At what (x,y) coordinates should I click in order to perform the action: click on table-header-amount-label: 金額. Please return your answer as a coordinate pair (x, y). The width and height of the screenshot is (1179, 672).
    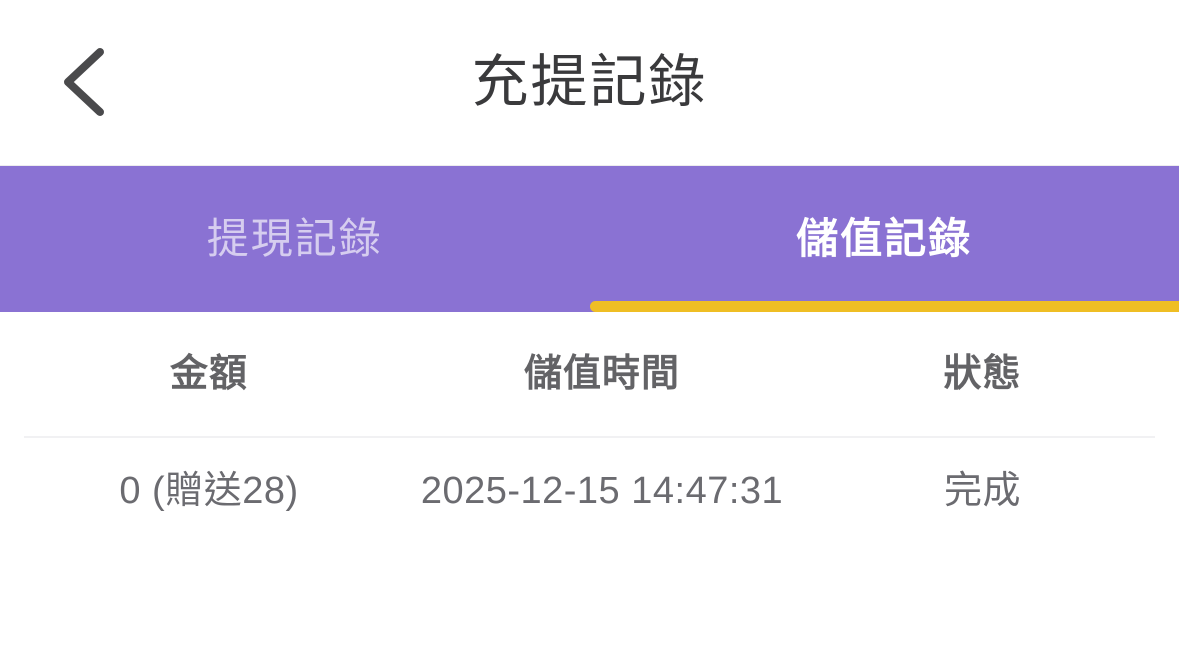
    Looking at the image, I should click on (208, 374).